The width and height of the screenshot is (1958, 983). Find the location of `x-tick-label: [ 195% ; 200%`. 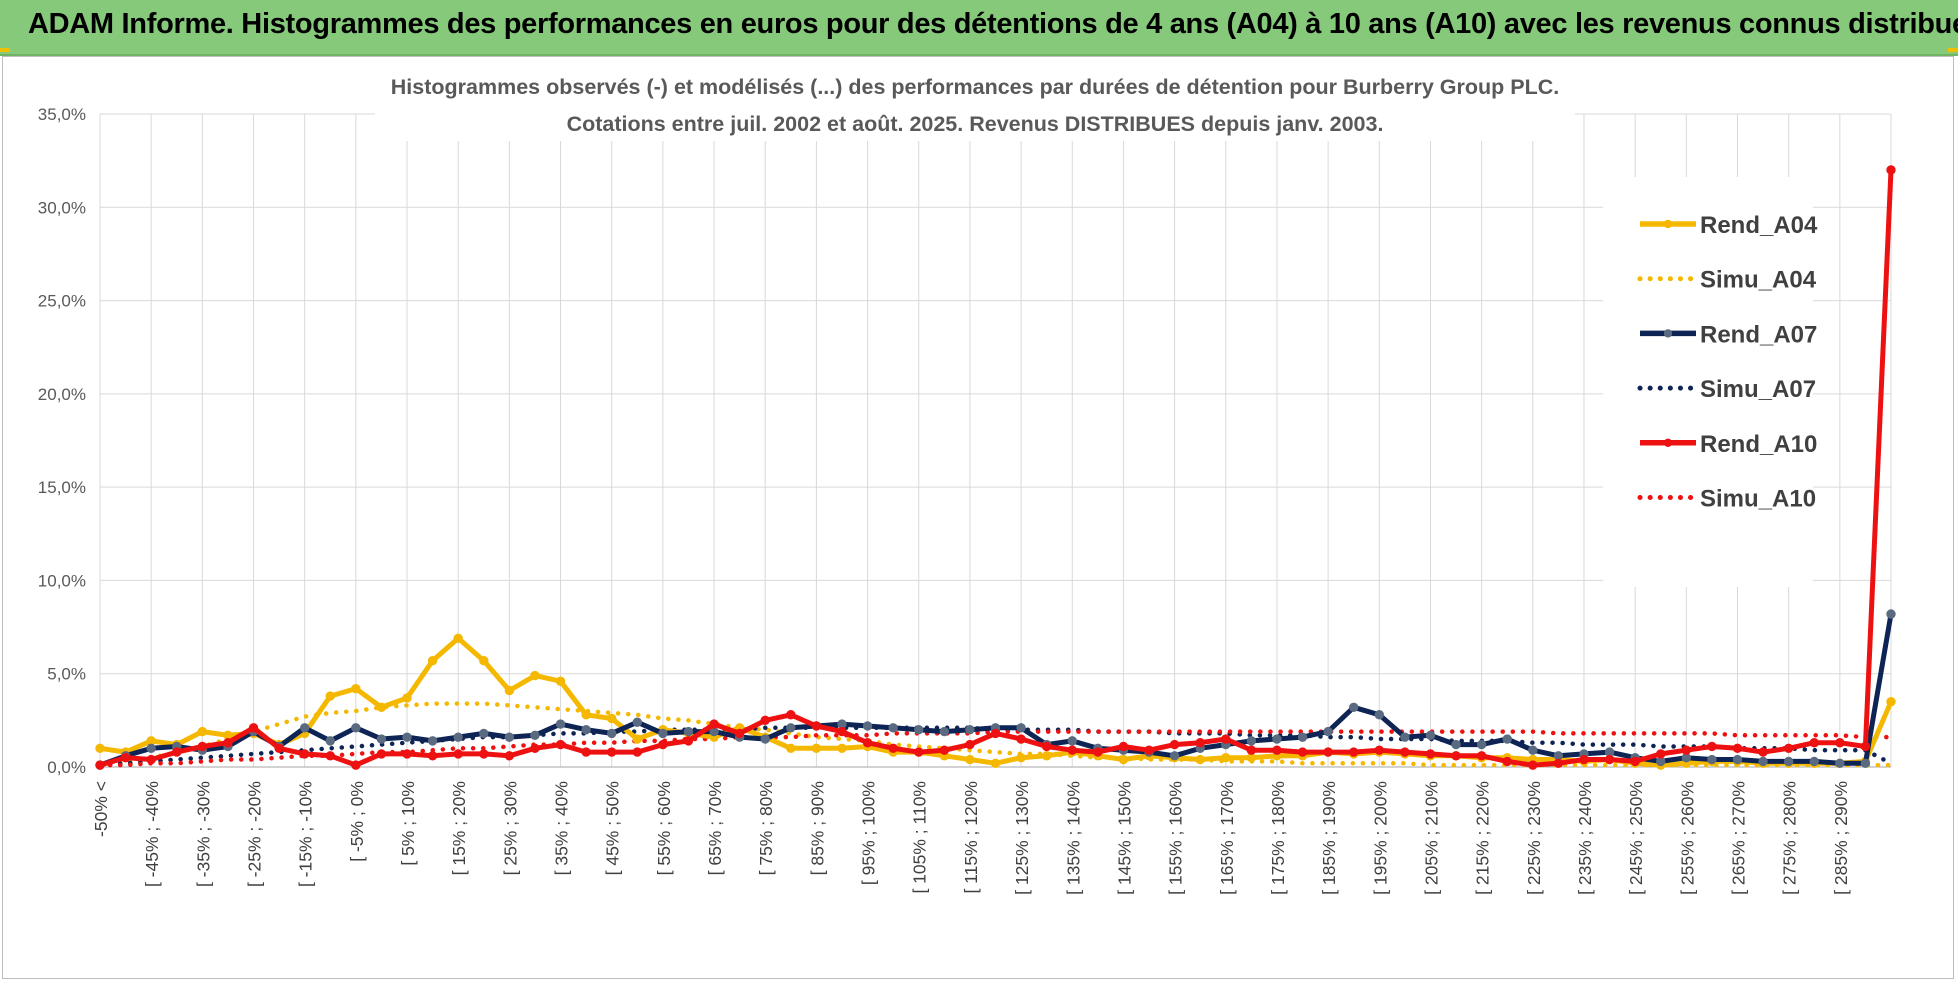

x-tick-label: [ 195% ; 200% is located at coordinates (1380, 838).